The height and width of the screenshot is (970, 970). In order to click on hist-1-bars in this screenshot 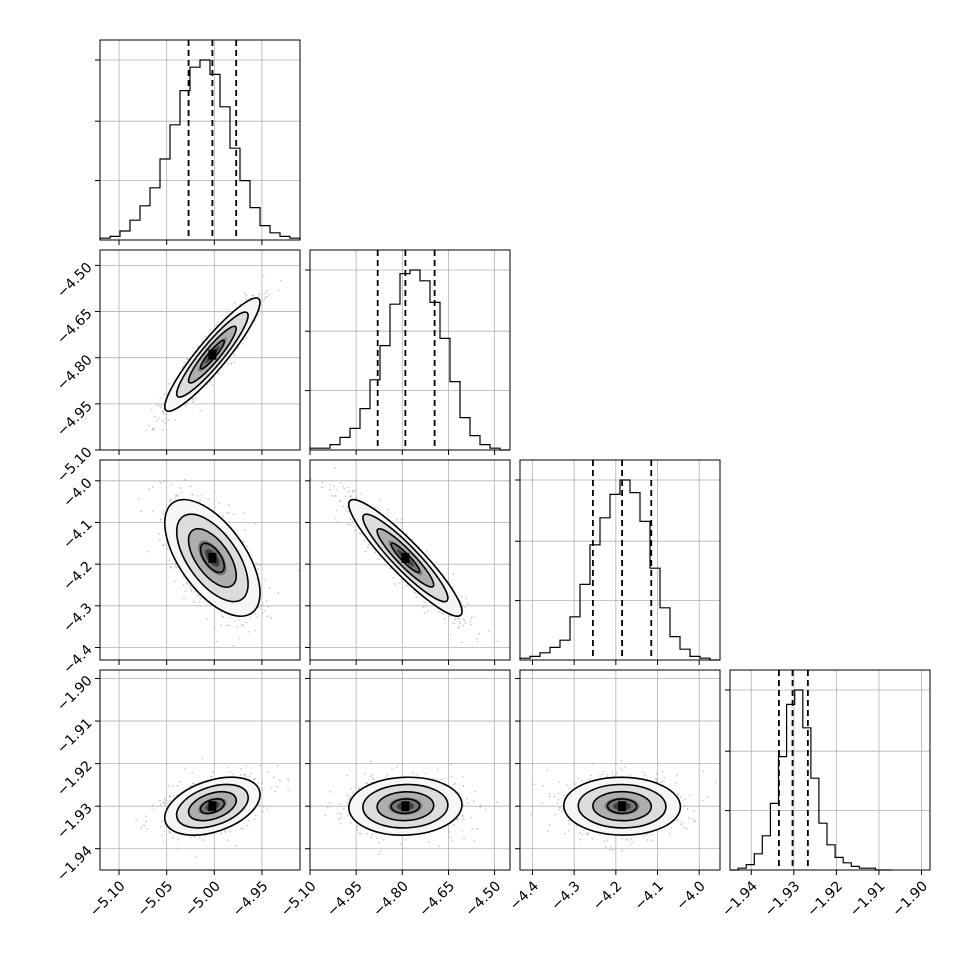, I will do `click(409, 360)`.